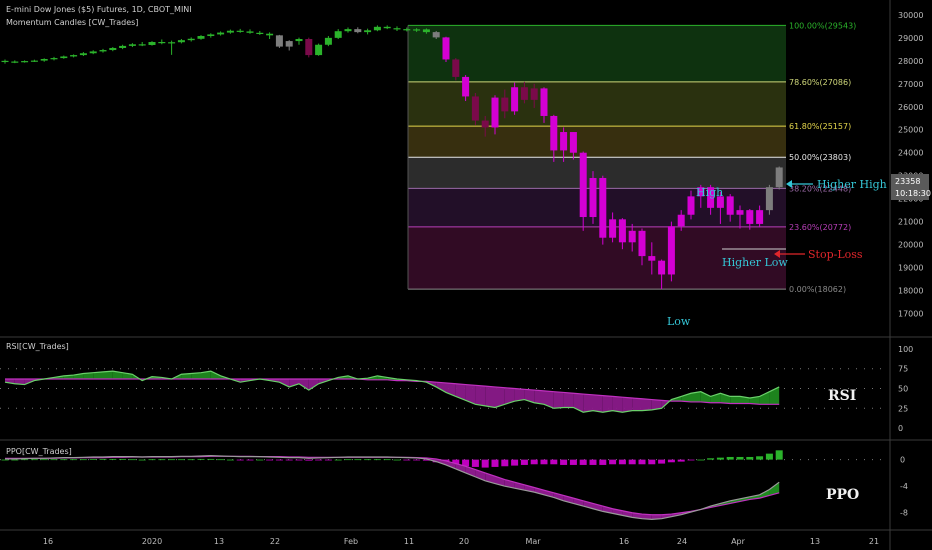  Describe the element at coordinates (905, 349) in the screenshot. I see `rsi-tick: 100` at that location.